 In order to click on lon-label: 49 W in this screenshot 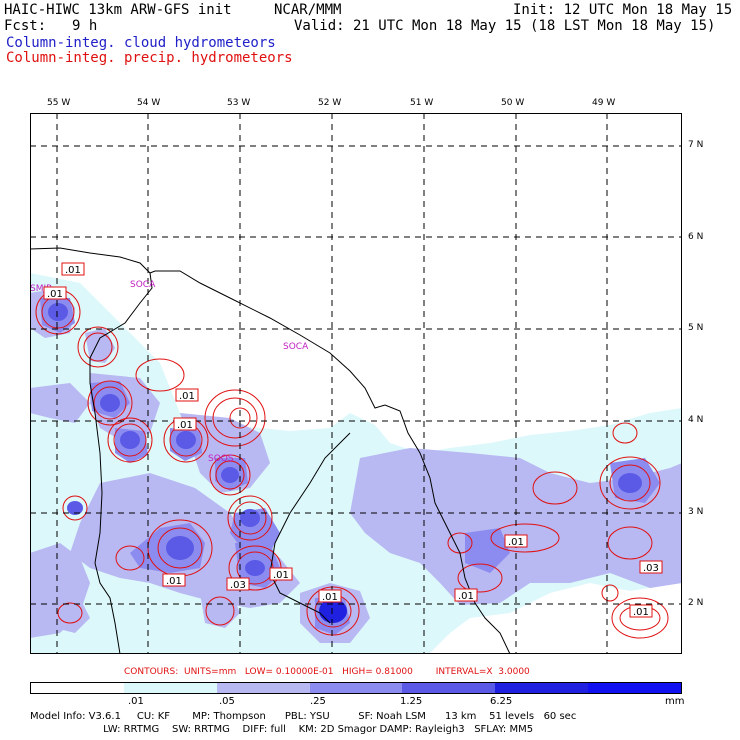, I will do `click(604, 103)`.